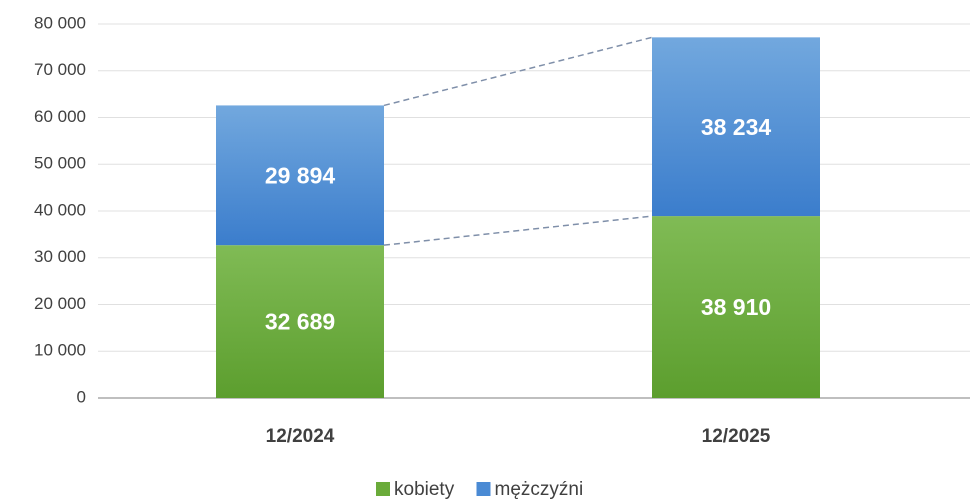 This screenshot has width=972, height=503. What do you see at coordinates (60, 209) in the screenshot?
I see `y-tick-label: 40 000` at bounding box center [60, 209].